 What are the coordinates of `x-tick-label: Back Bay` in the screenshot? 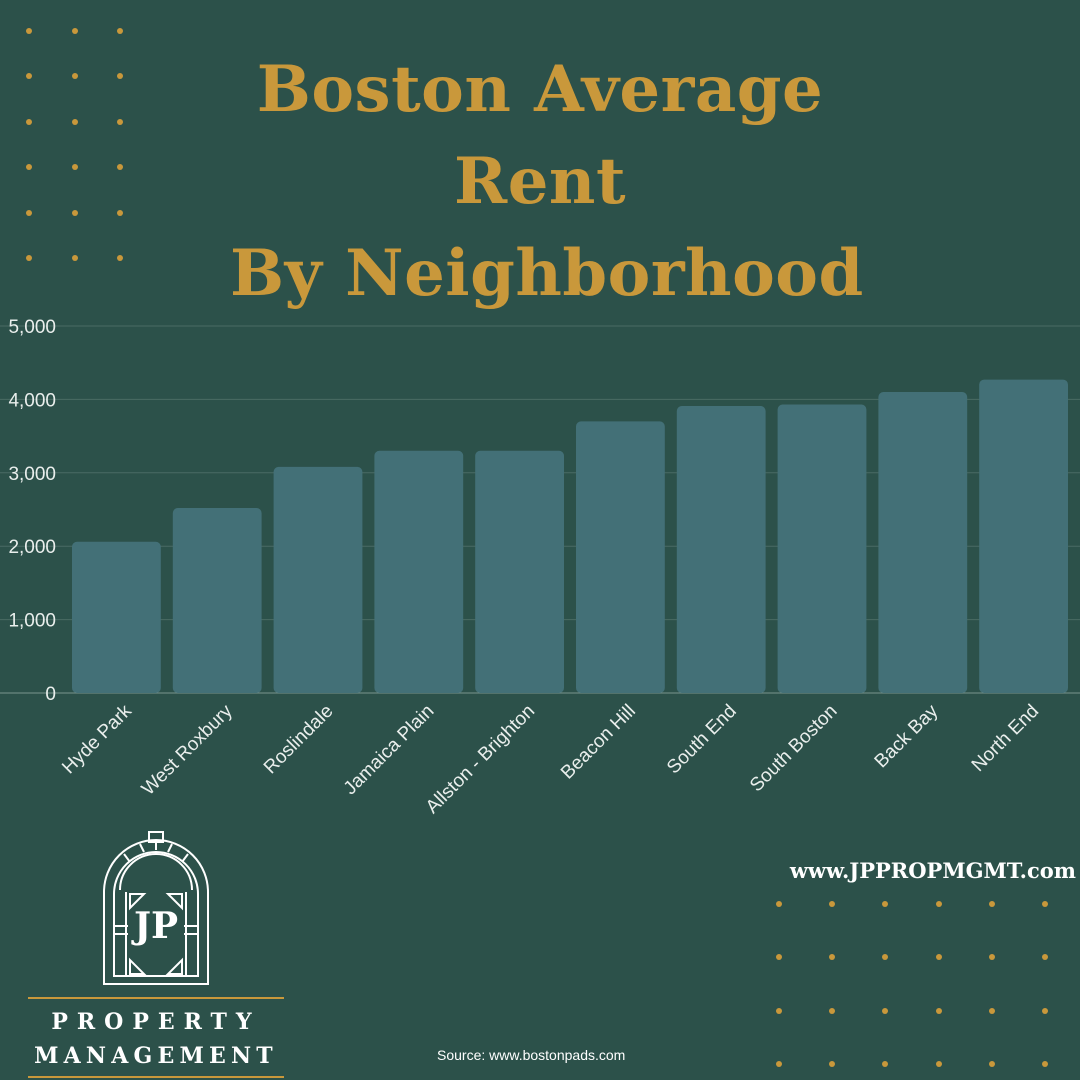 It's located at (907, 736).